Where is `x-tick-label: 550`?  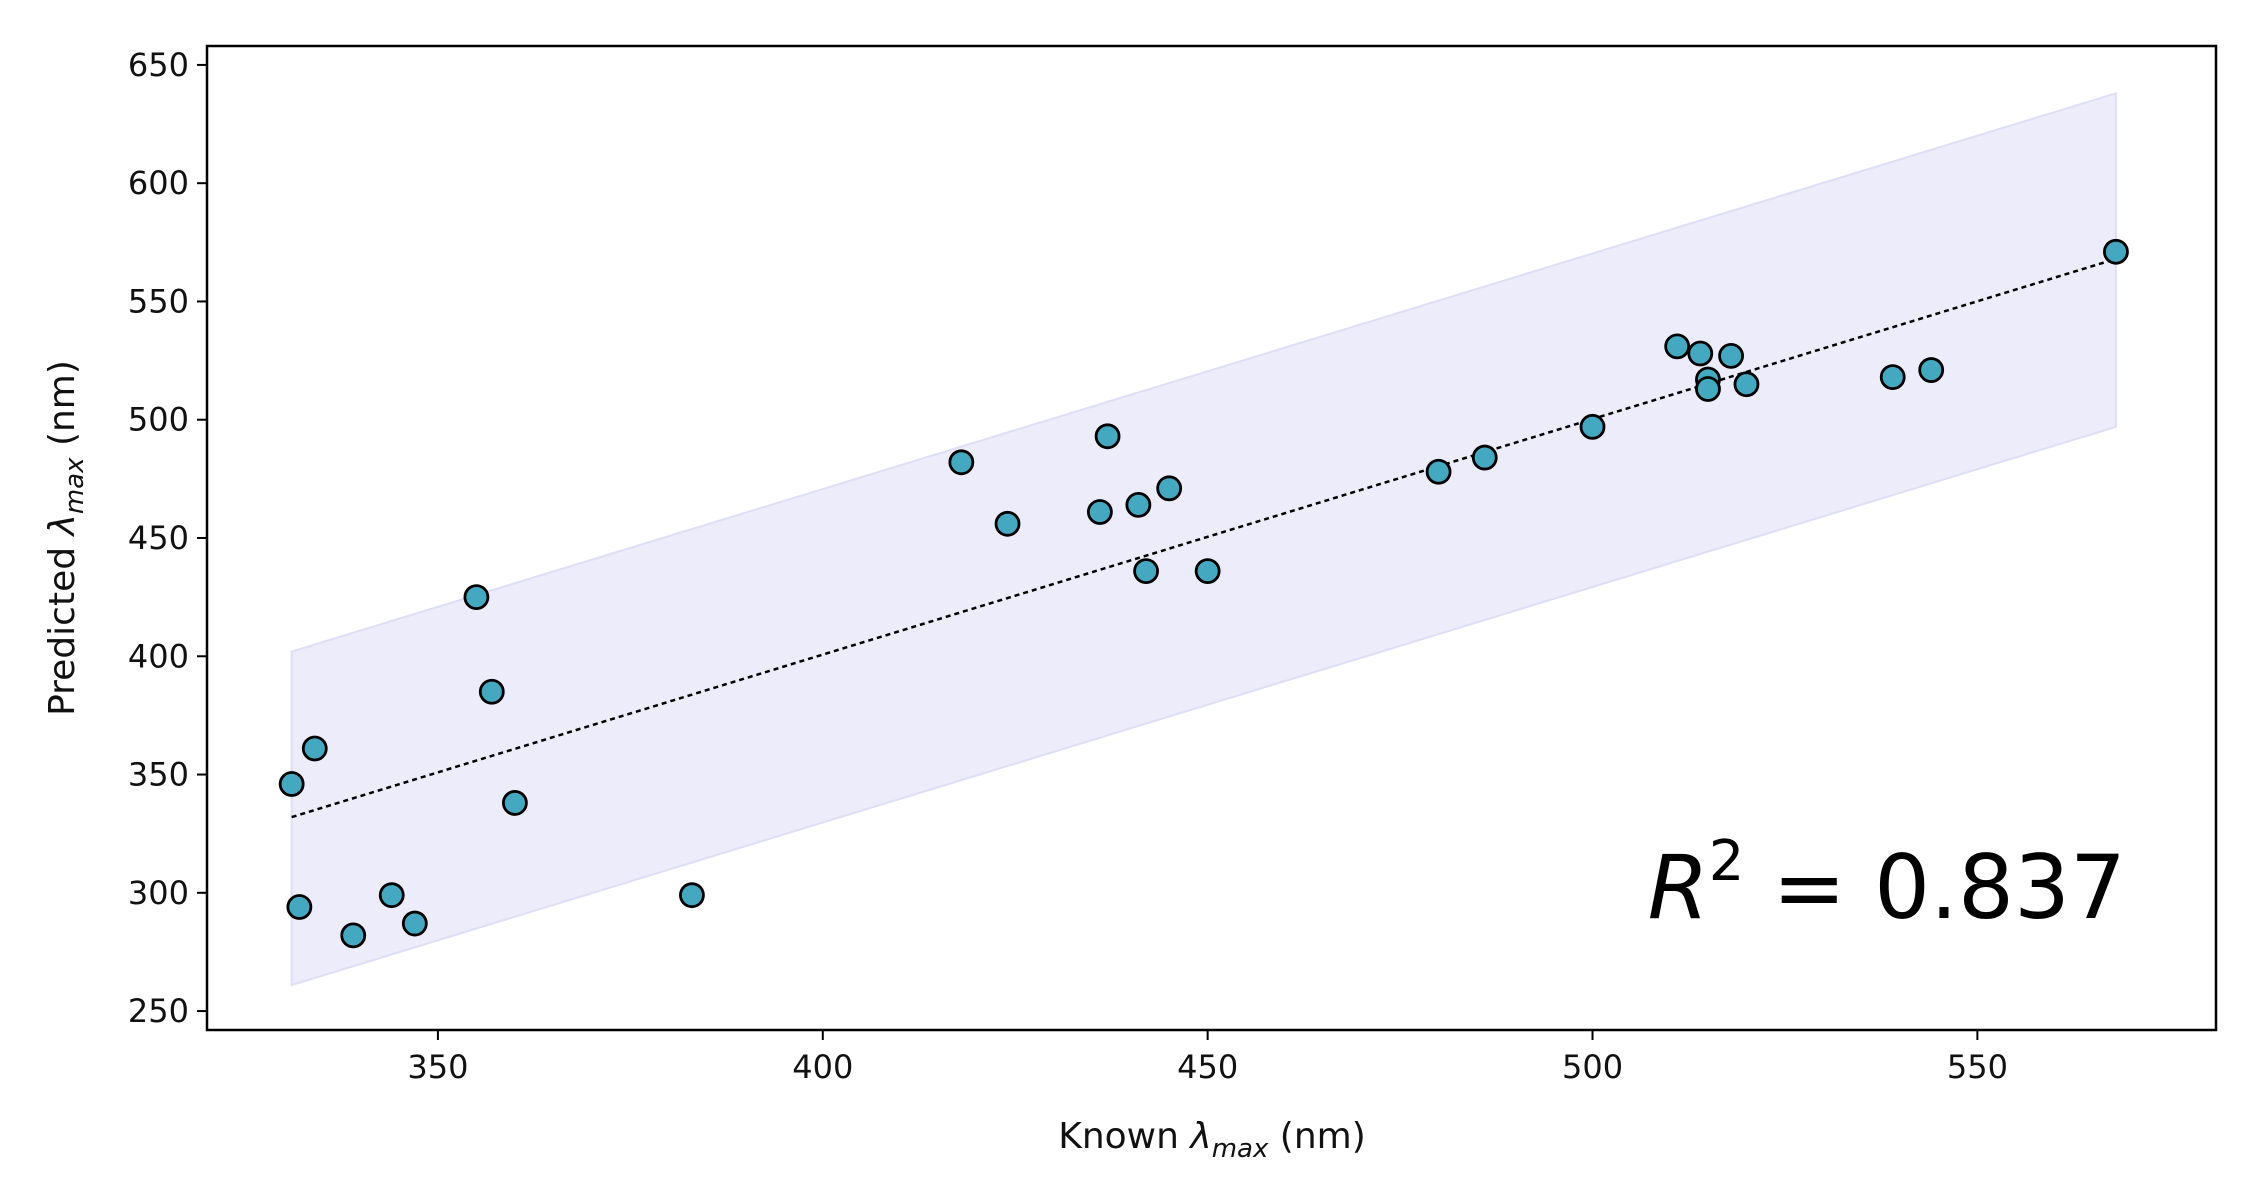 x-tick-label: 550 is located at coordinates (1977, 1067).